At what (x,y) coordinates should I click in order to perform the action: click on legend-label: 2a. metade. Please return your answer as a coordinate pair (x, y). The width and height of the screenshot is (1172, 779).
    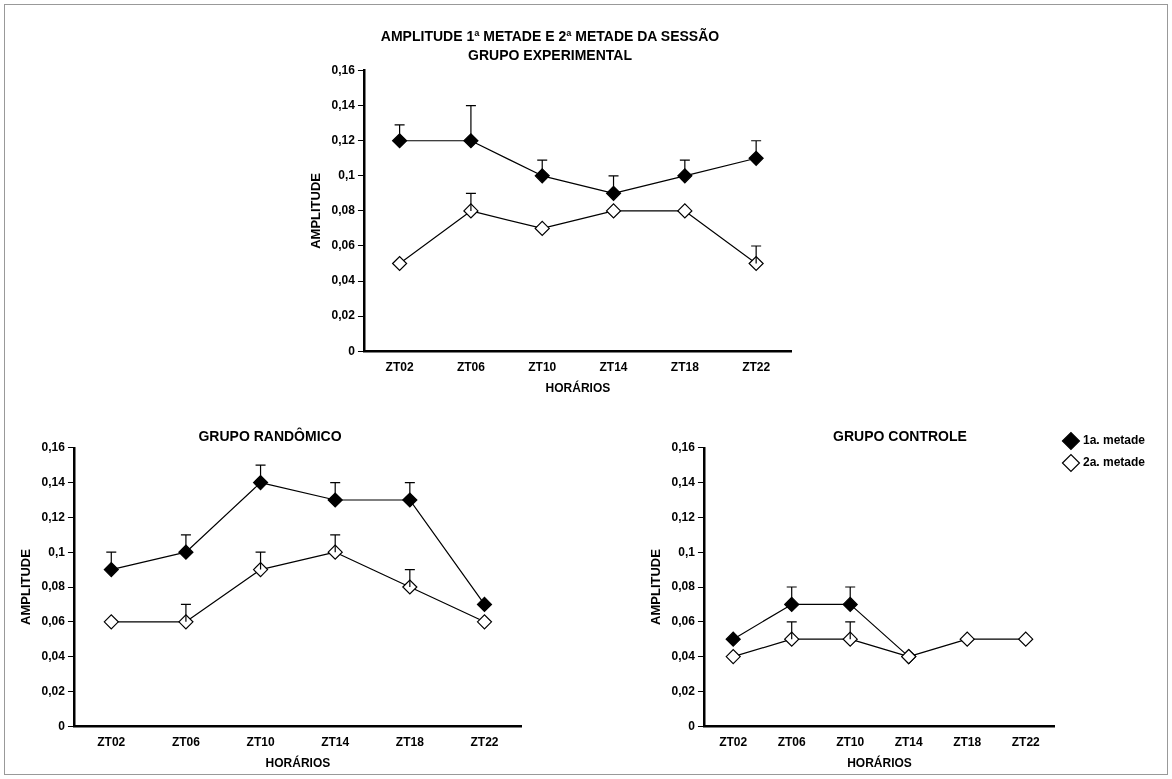
    Looking at the image, I should click on (1114, 462).